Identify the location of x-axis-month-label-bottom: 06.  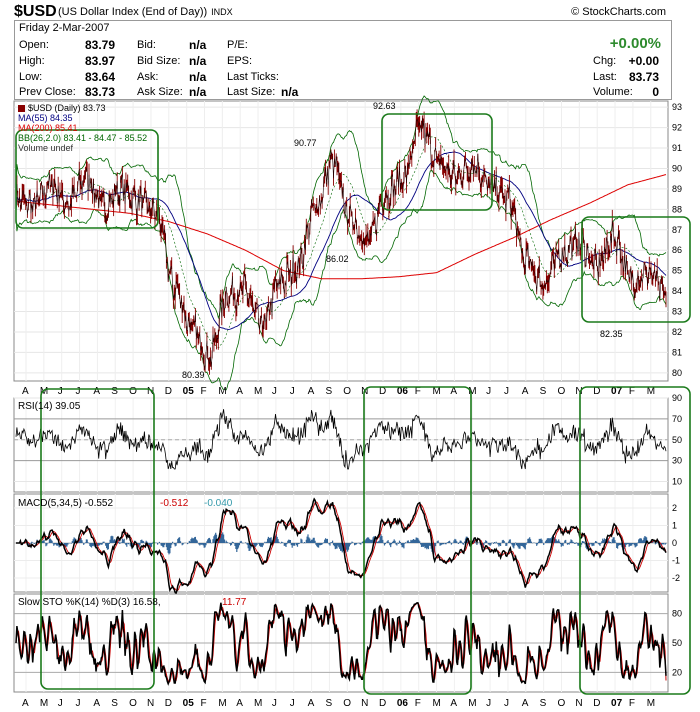
(403, 703).